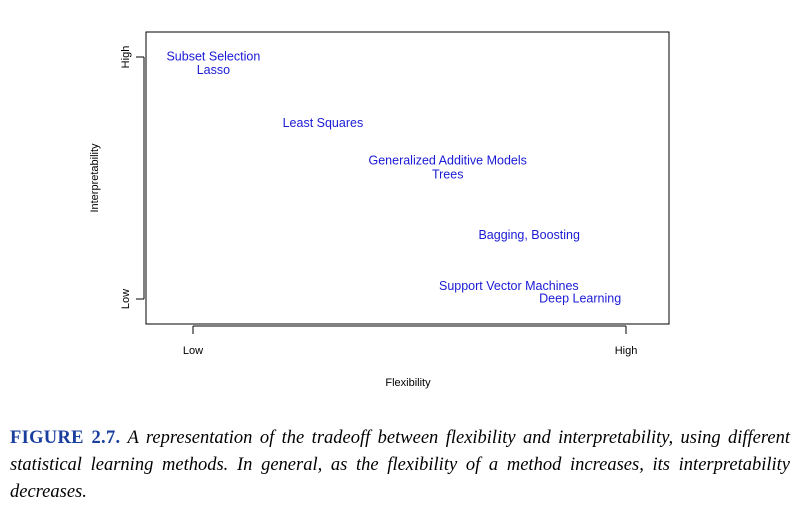  Describe the element at coordinates (580, 298) in the screenshot. I see `method-label: Deep Learning` at that location.